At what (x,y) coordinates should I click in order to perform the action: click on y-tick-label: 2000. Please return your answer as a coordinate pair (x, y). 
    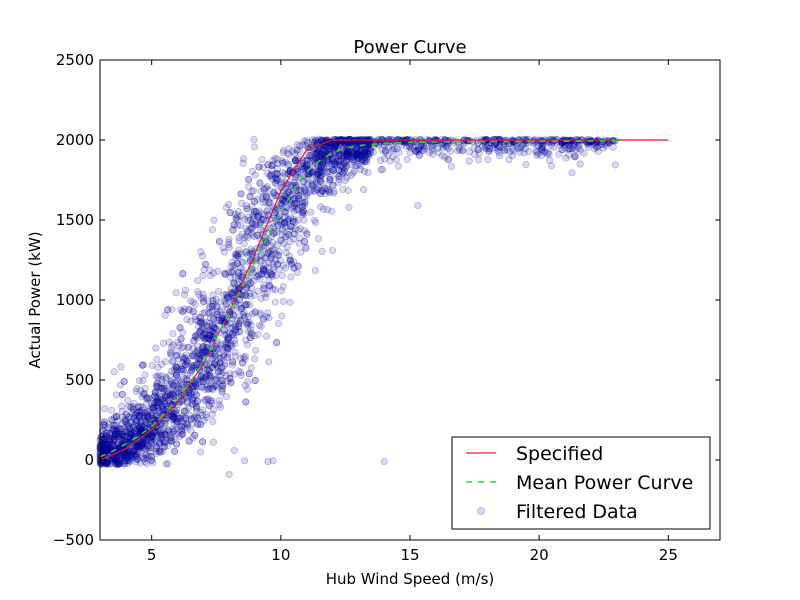
    Looking at the image, I should click on (75, 140).